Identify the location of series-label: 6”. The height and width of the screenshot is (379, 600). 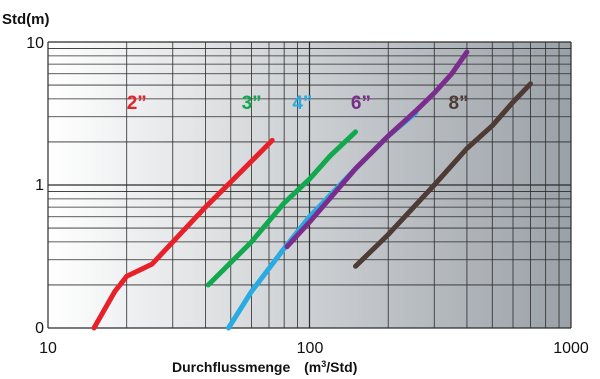
(361, 103).